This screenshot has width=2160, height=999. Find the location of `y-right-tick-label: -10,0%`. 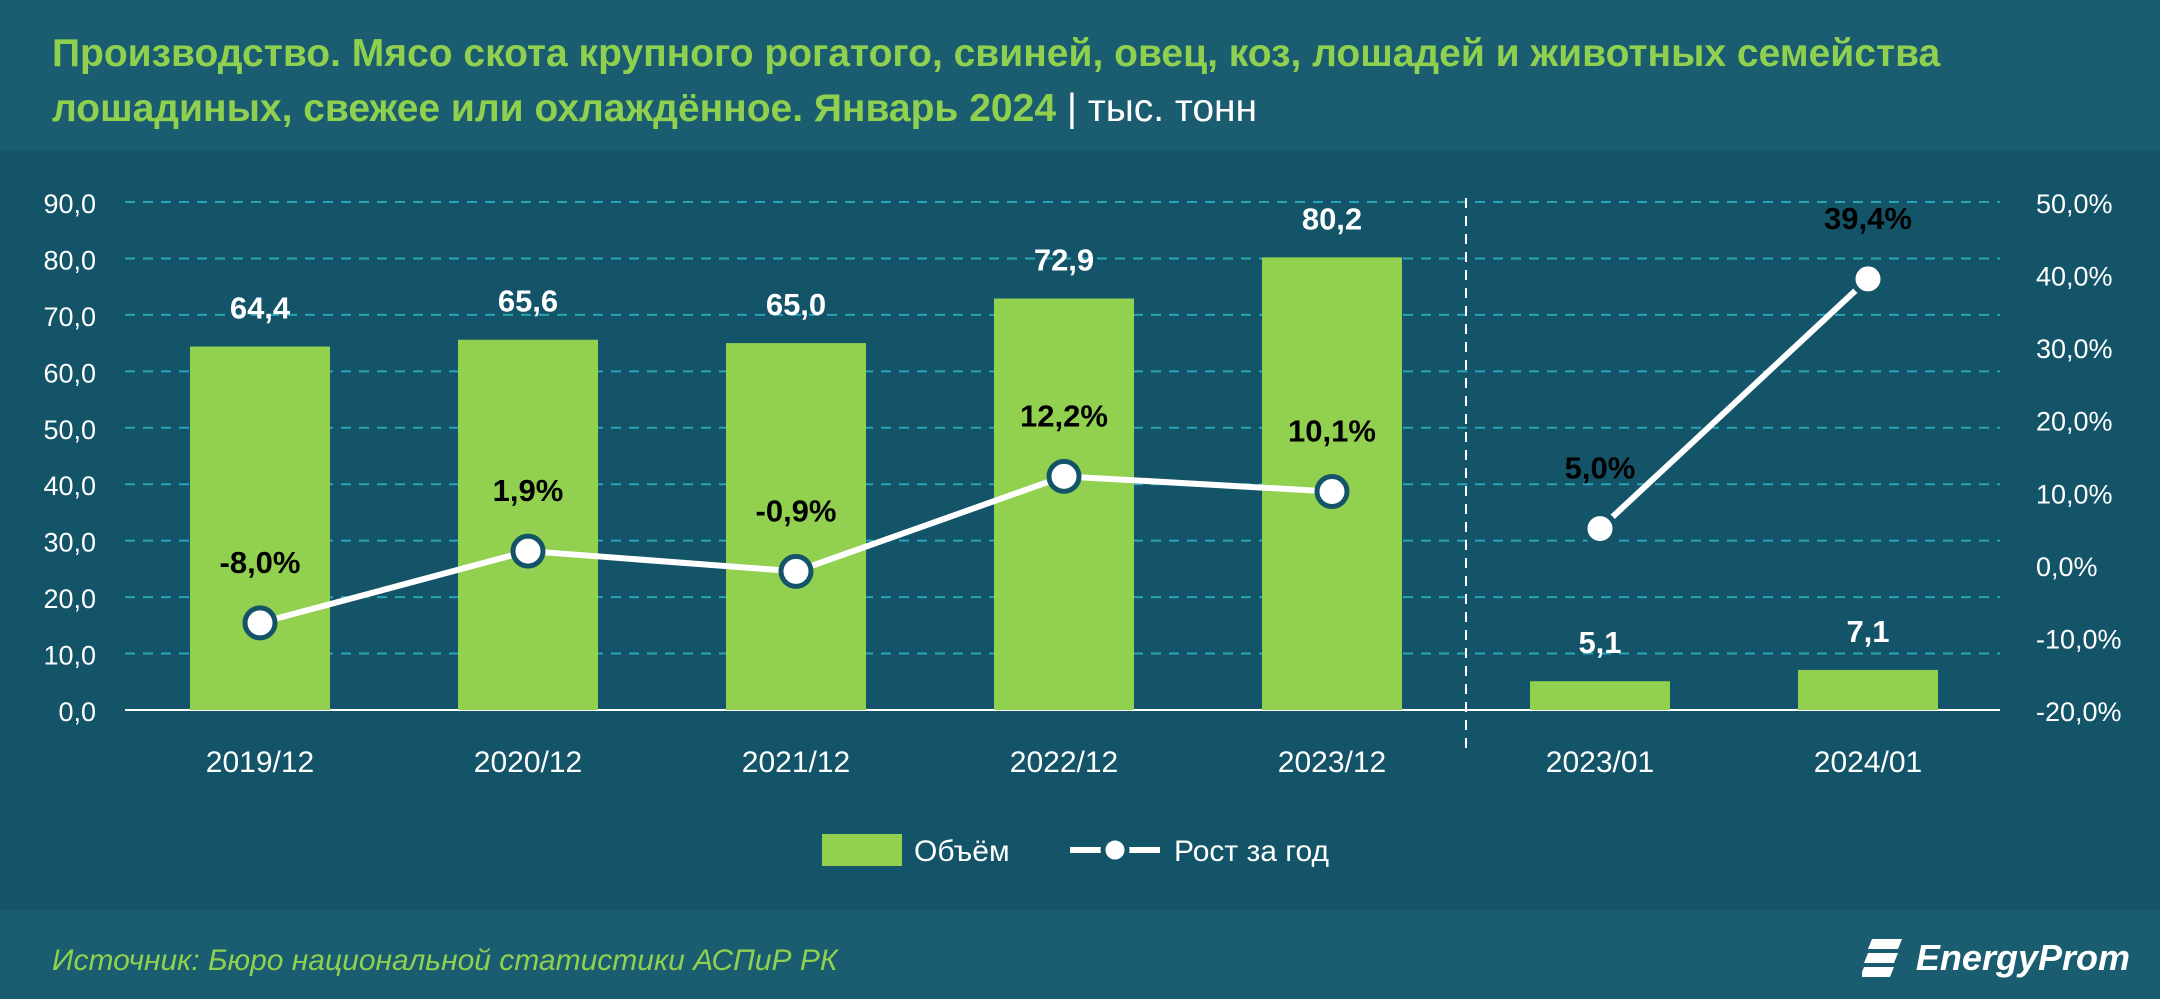

y-right-tick-label: -10,0% is located at coordinates (2079, 639).